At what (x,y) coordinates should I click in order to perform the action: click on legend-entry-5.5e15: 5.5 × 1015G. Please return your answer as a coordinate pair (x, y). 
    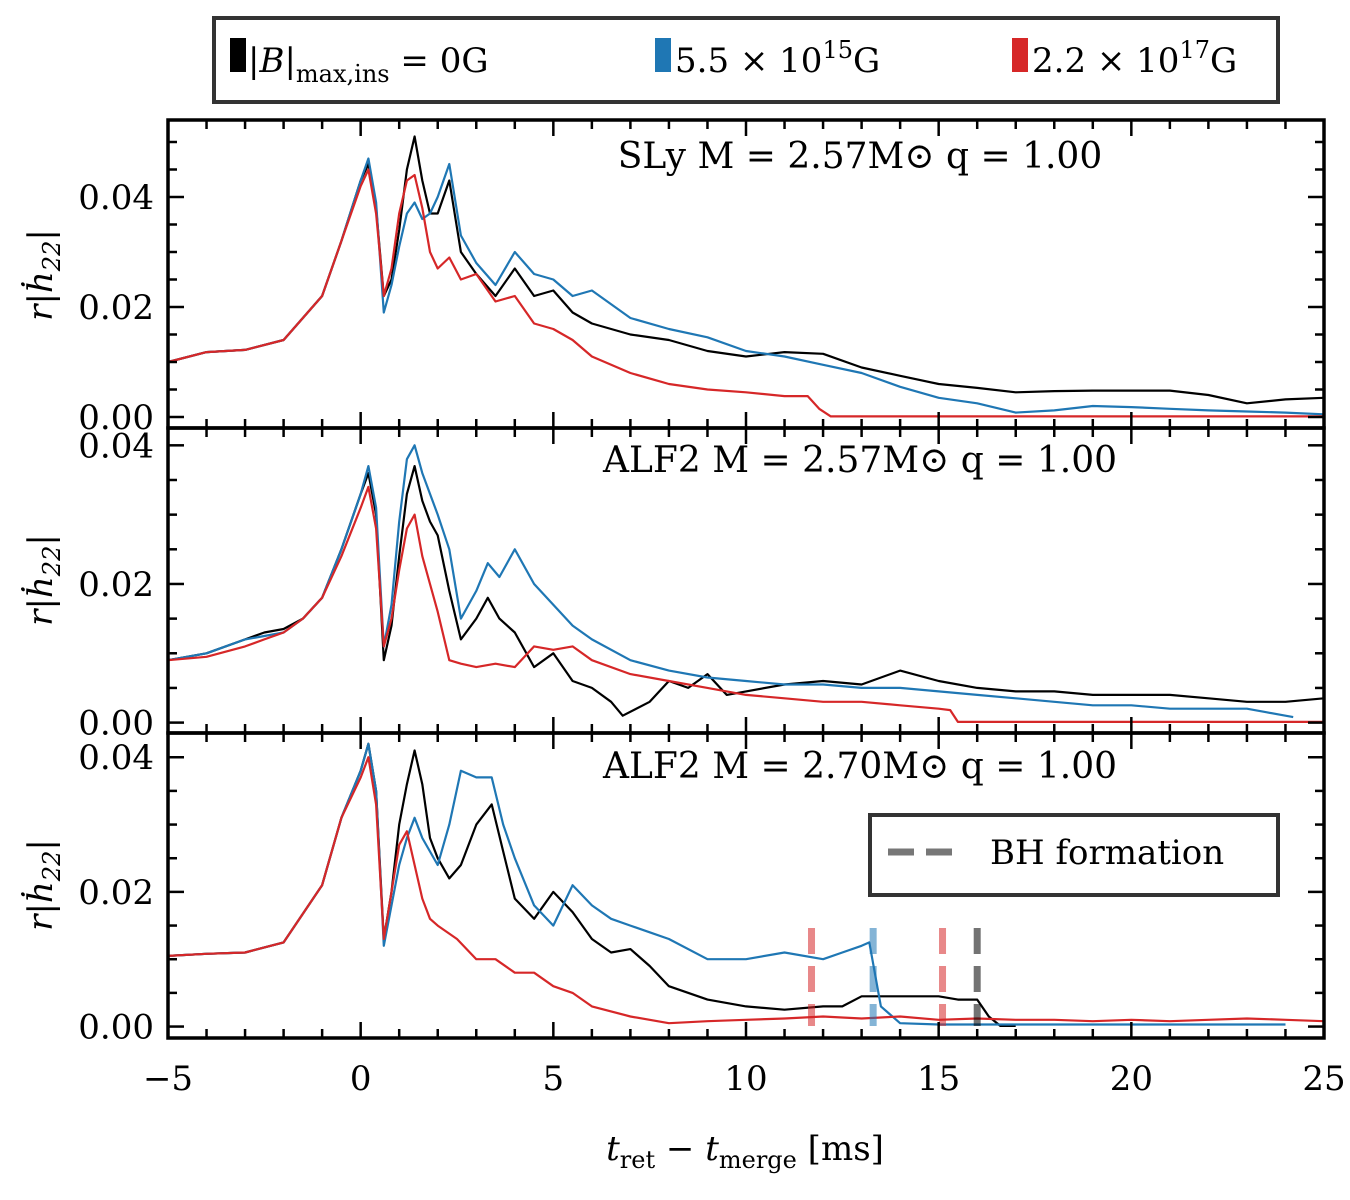
    Looking at the image, I should click on (777, 58).